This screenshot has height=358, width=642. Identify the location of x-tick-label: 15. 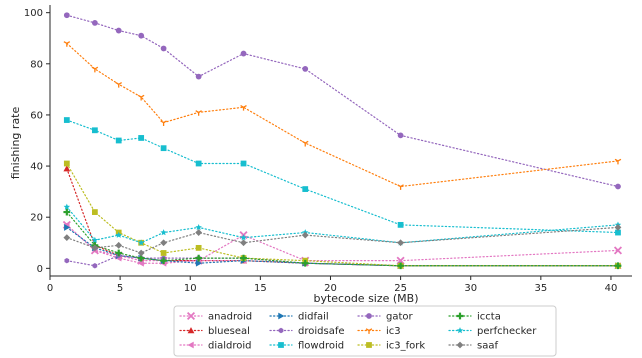
(260, 288).